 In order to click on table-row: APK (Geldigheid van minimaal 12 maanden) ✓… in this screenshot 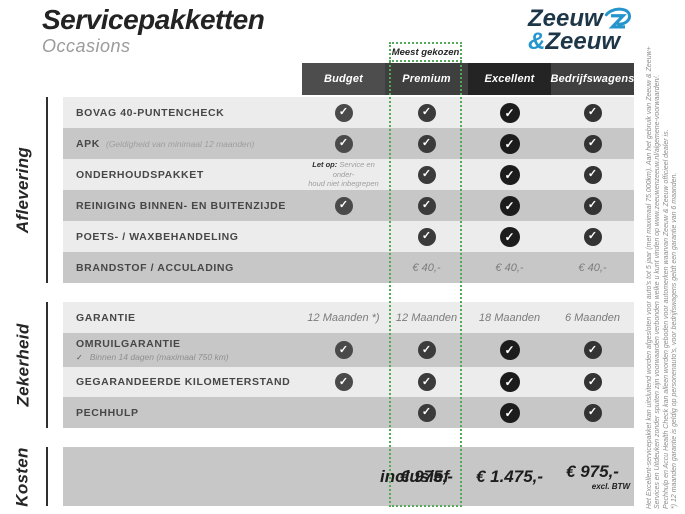, I will do `click(348, 143)`.